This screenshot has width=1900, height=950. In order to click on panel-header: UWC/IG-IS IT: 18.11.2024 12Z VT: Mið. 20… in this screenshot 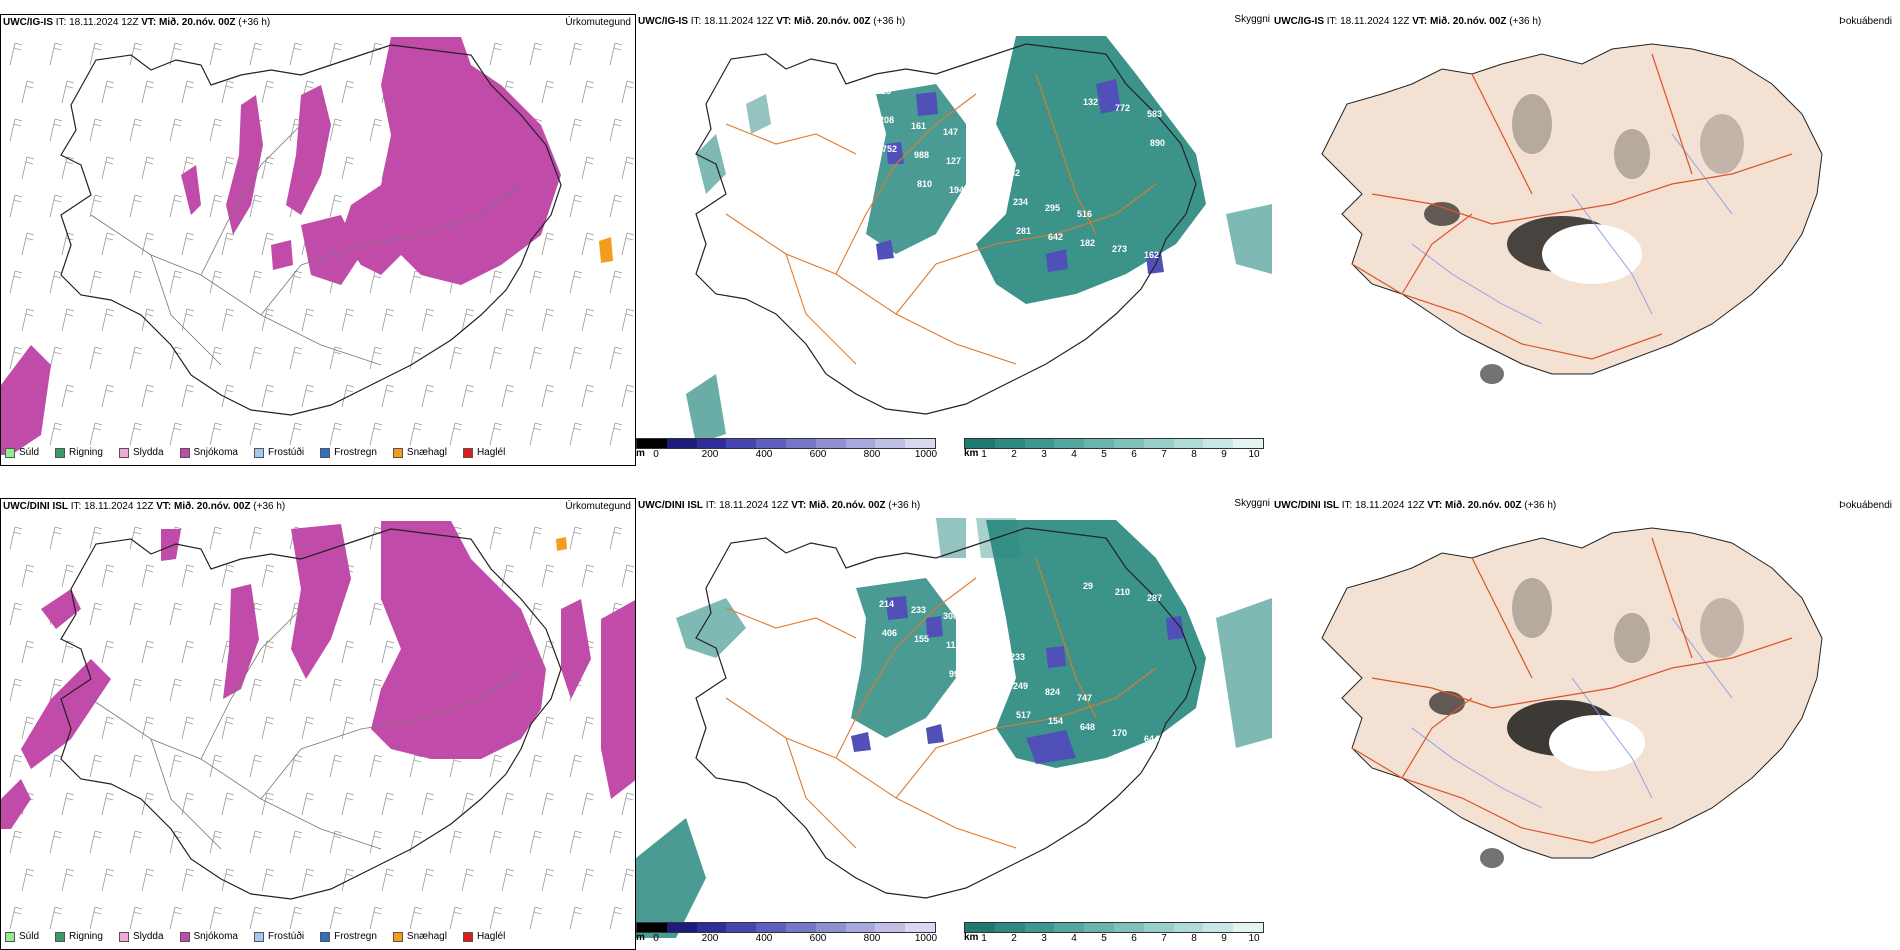, I will do `click(772, 21)`.